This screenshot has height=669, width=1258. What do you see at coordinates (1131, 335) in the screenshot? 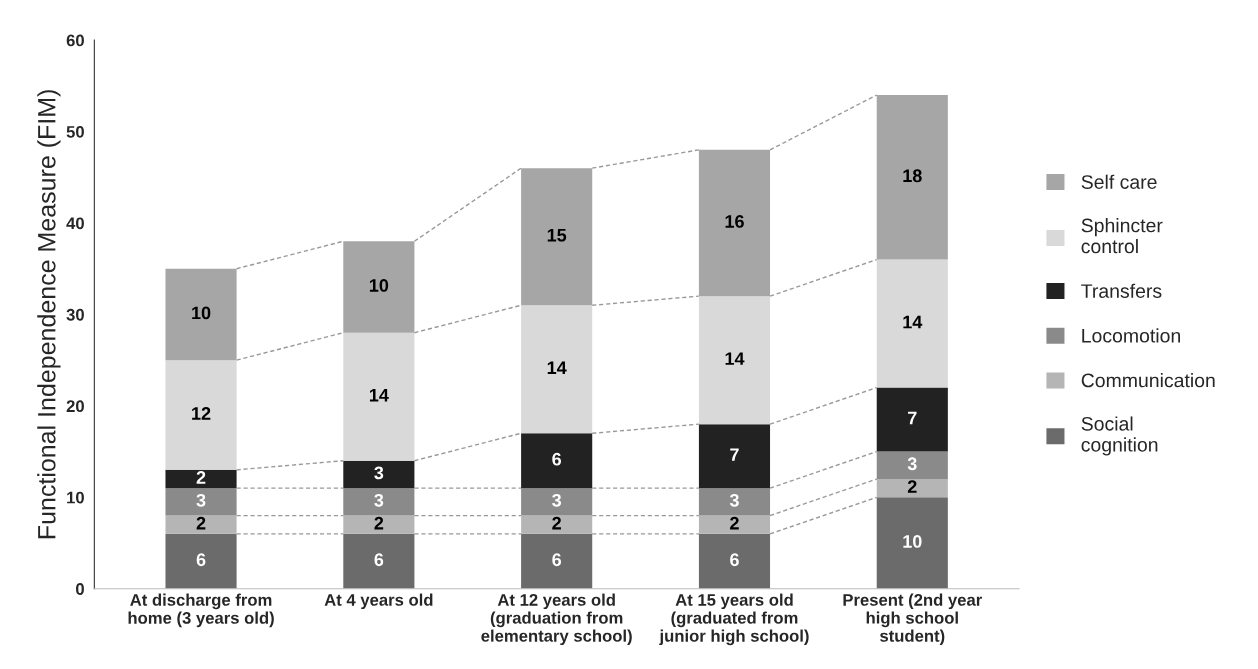
I see `legend-label: Locomotion` at bounding box center [1131, 335].